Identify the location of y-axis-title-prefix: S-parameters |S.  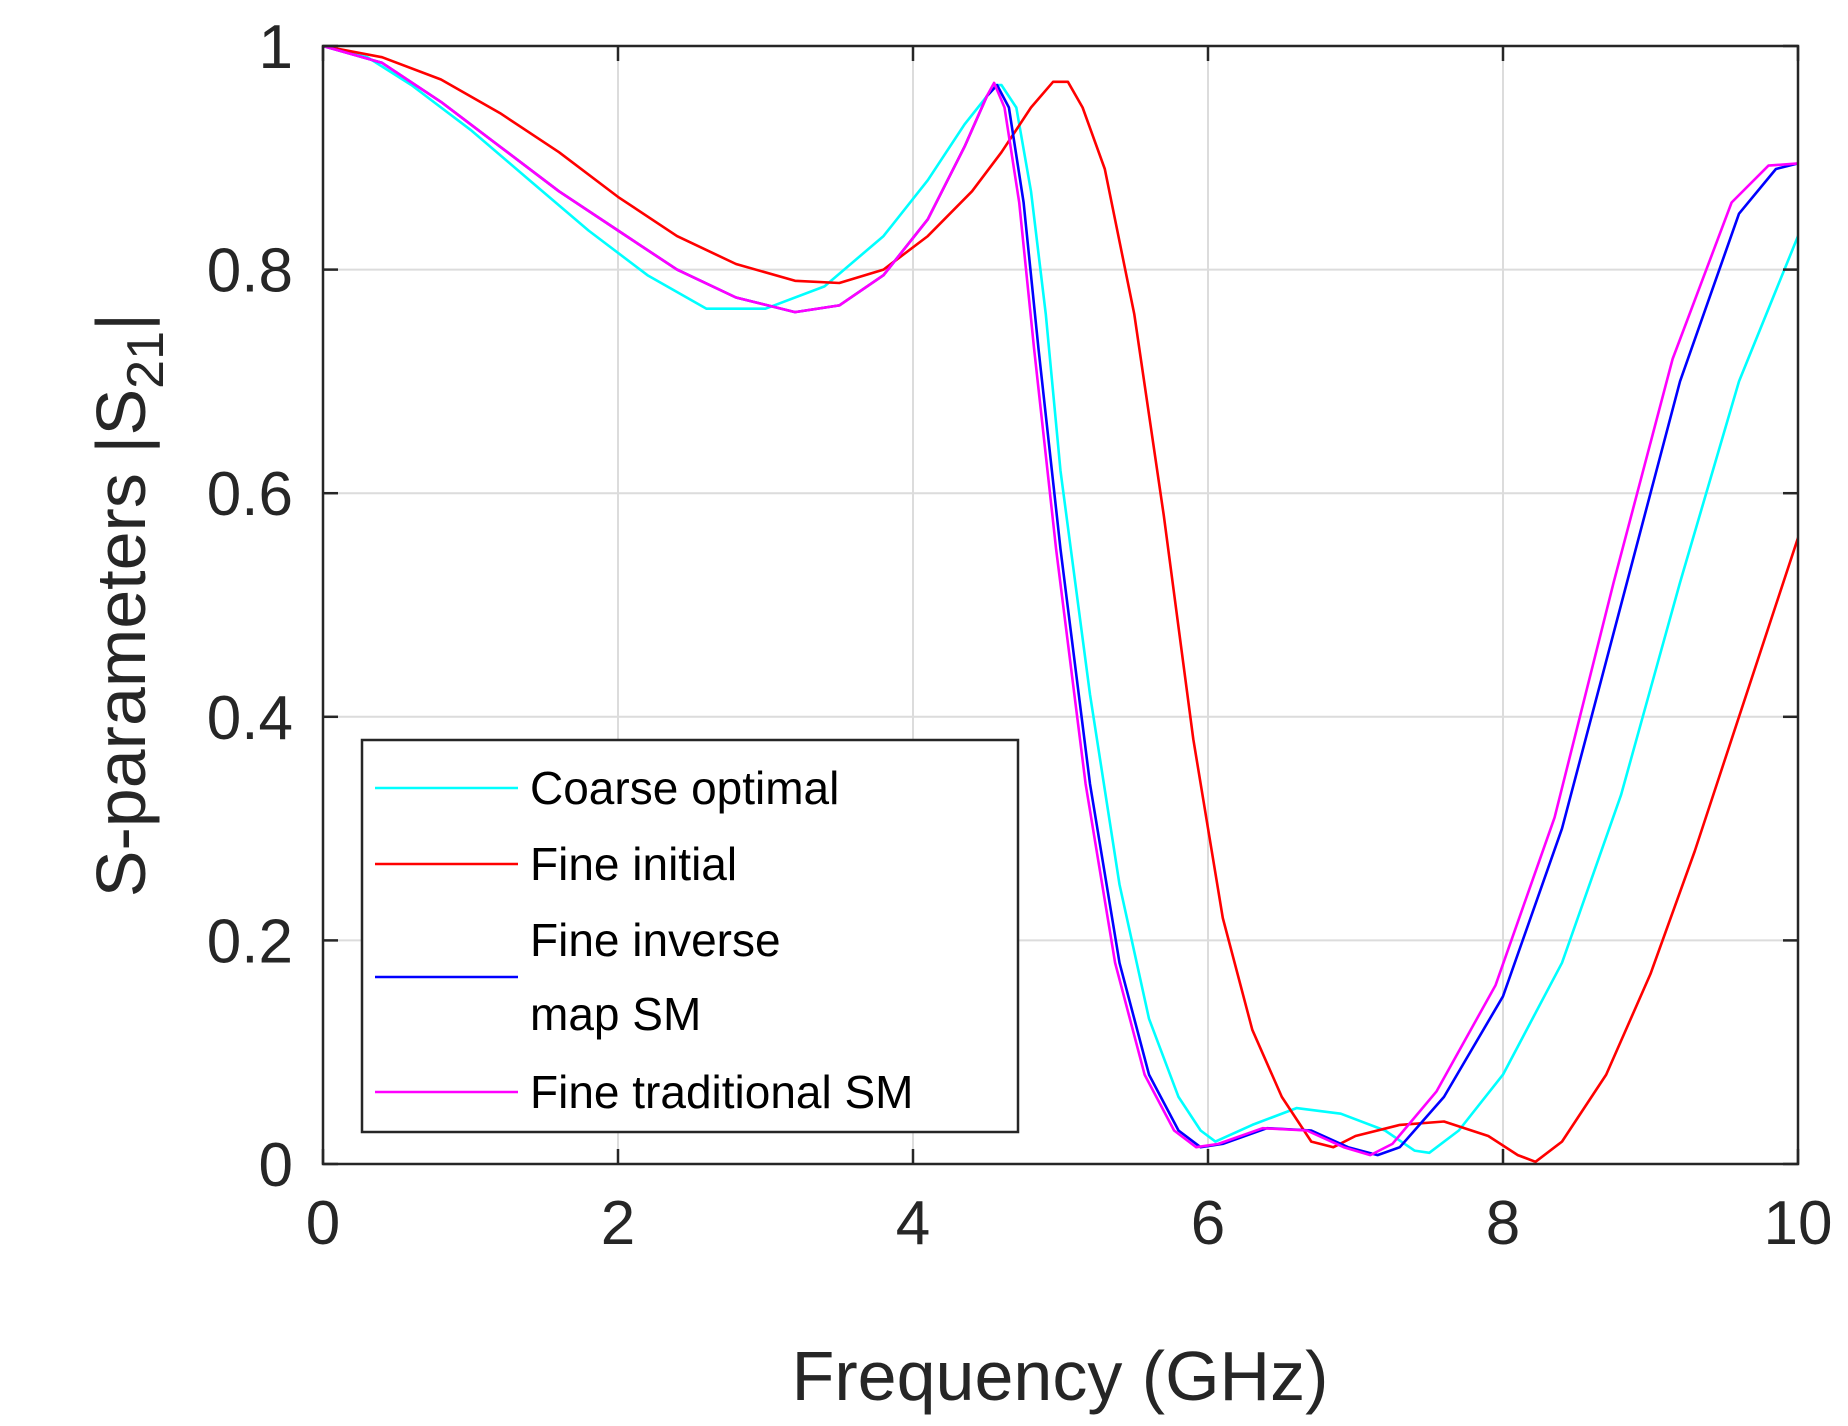
(121, 643).